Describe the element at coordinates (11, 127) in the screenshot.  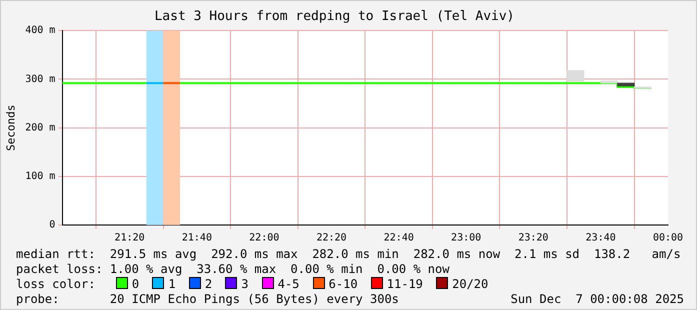
I see `y-axis-title: Seconds` at that location.